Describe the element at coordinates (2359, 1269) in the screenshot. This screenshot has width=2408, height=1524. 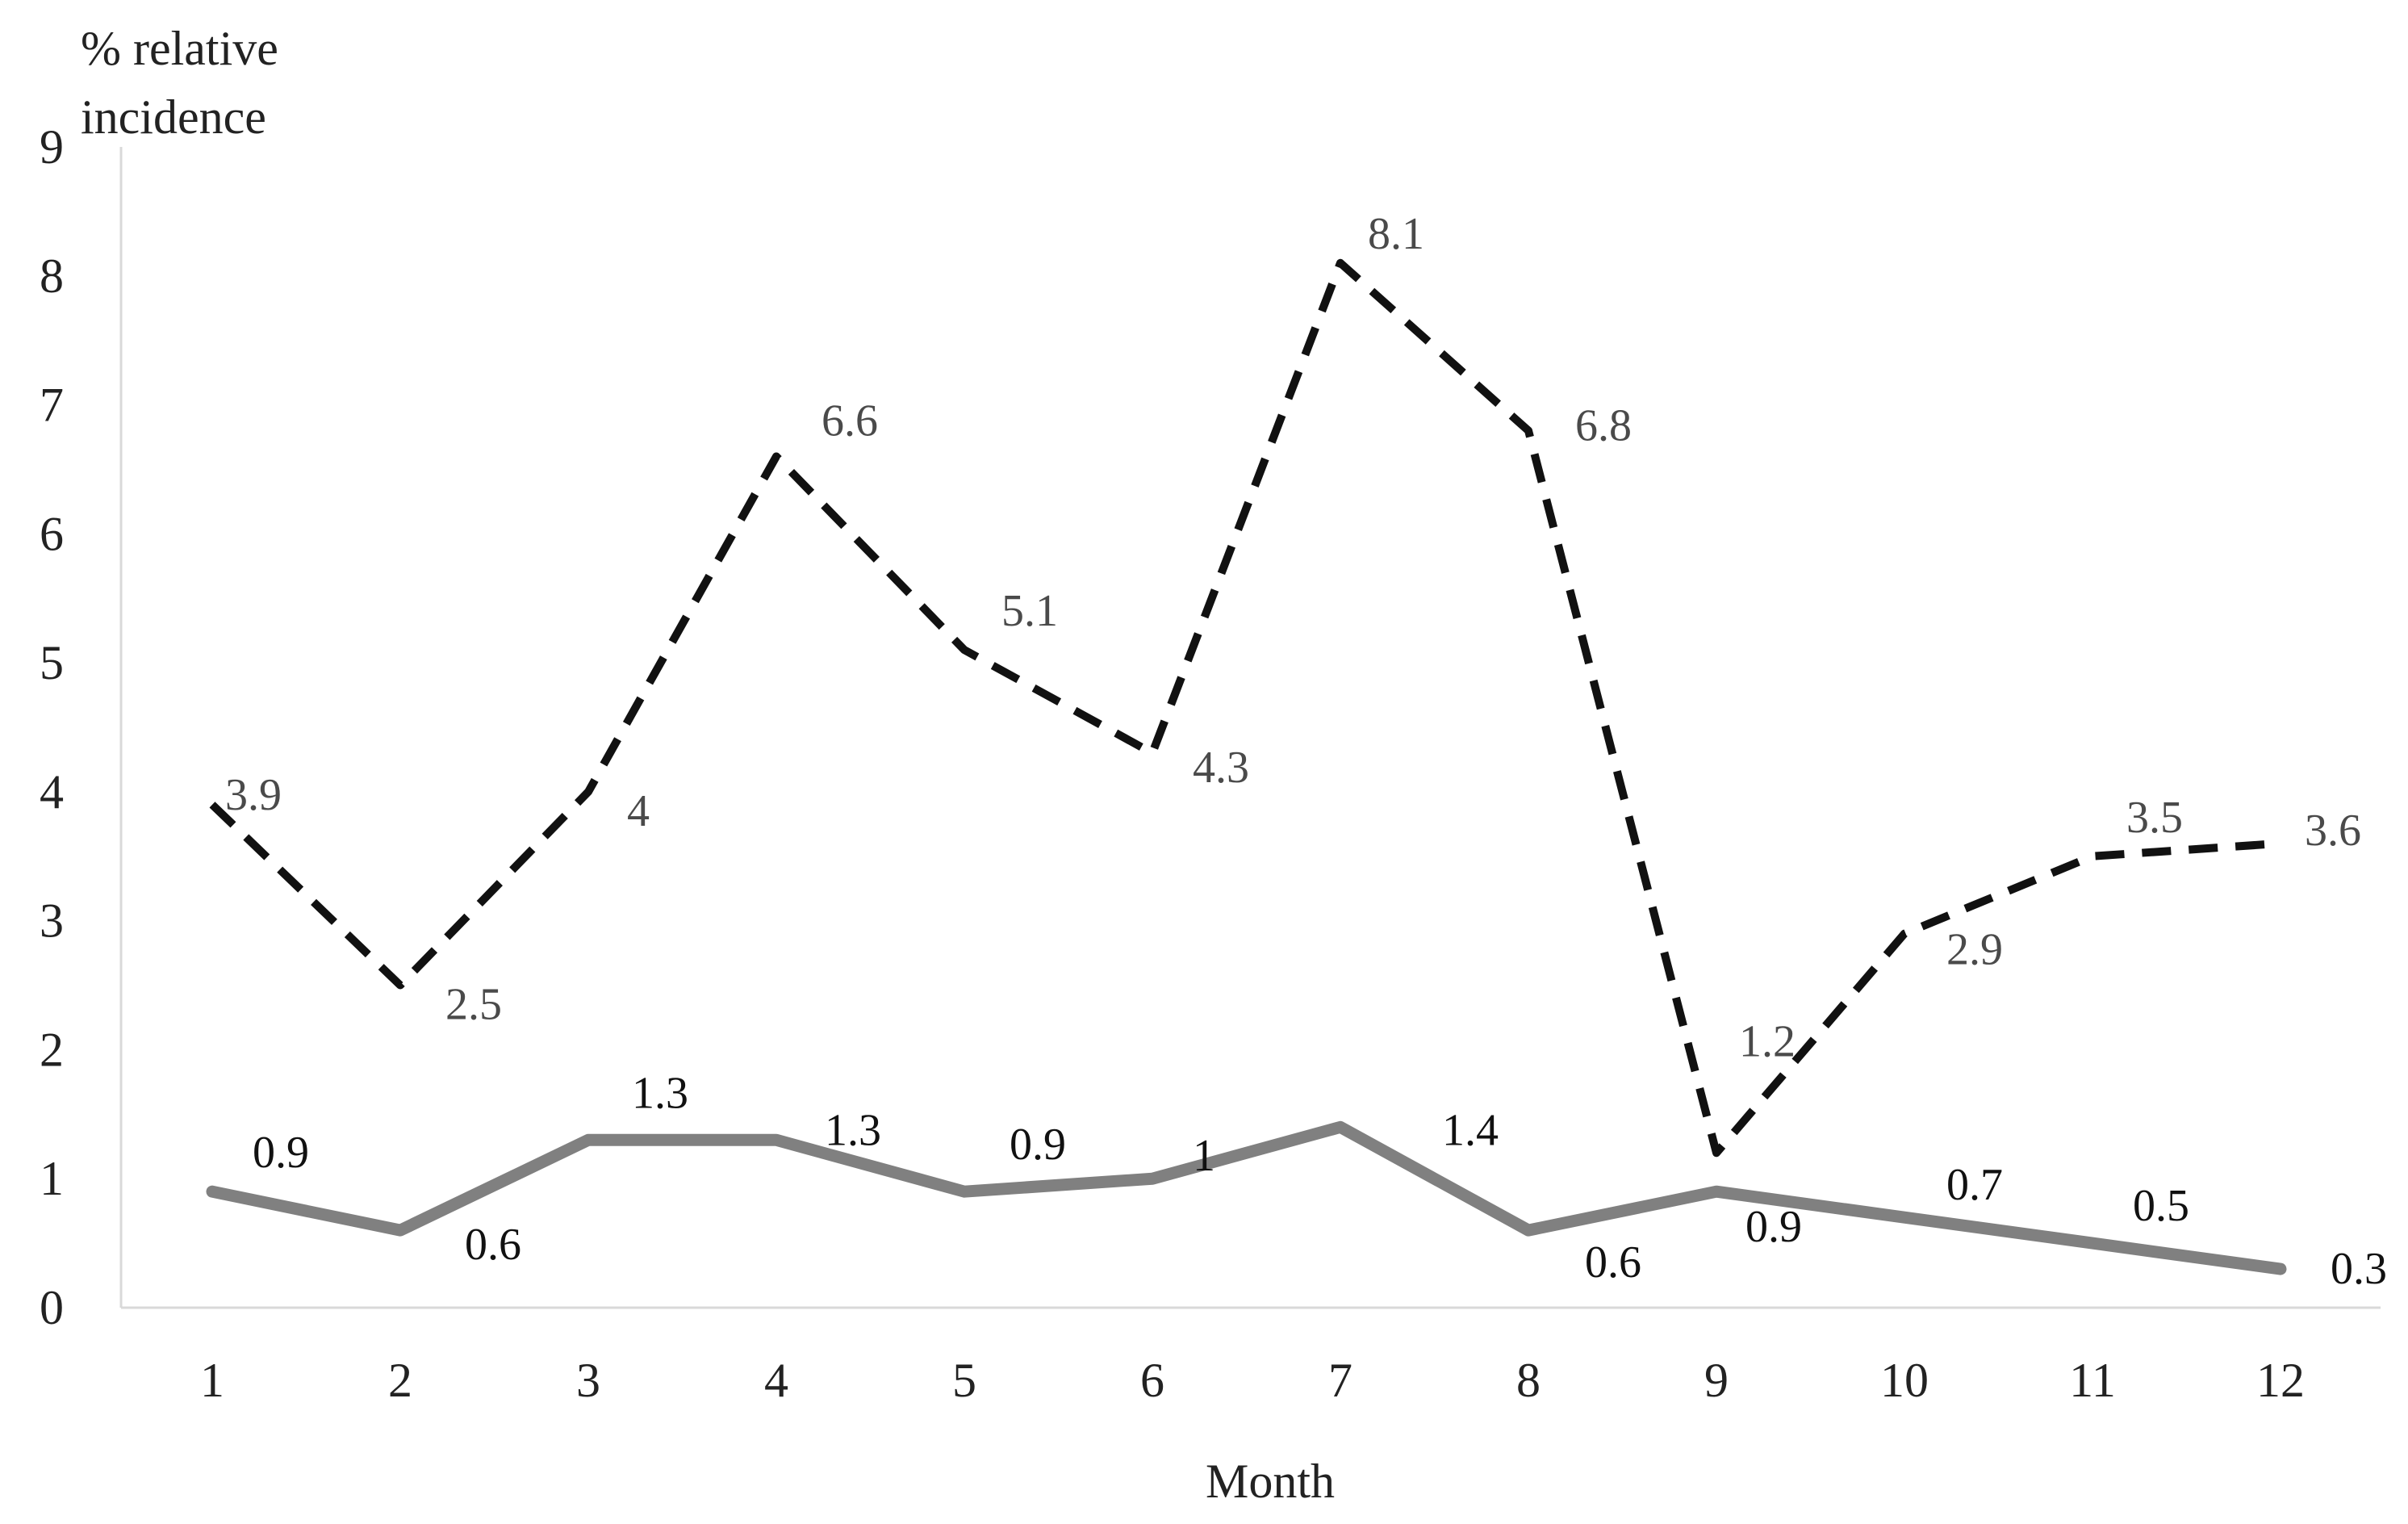
I see `data-label: 0.3` at that location.